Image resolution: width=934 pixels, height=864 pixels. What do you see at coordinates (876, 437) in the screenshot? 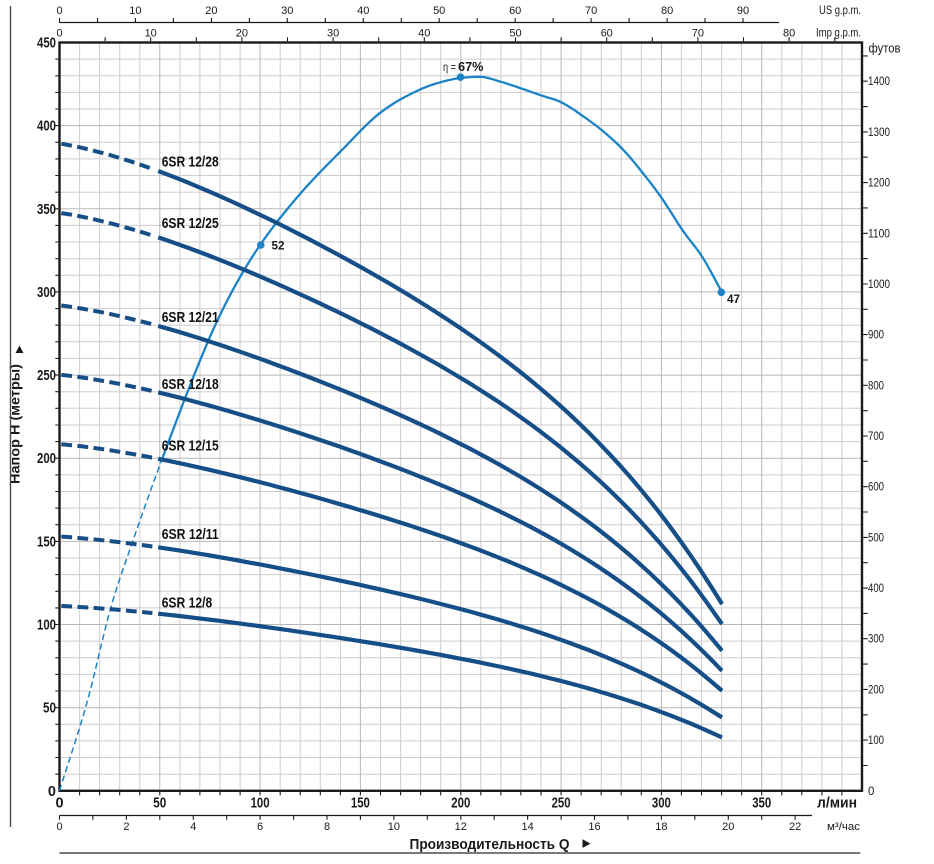
I see `svg-text: 700` at bounding box center [876, 437].